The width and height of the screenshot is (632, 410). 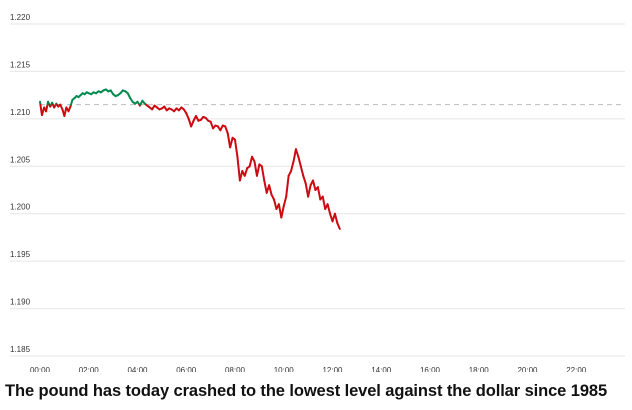 I want to click on x-tick-label: 08:00, so click(x=235, y=369).